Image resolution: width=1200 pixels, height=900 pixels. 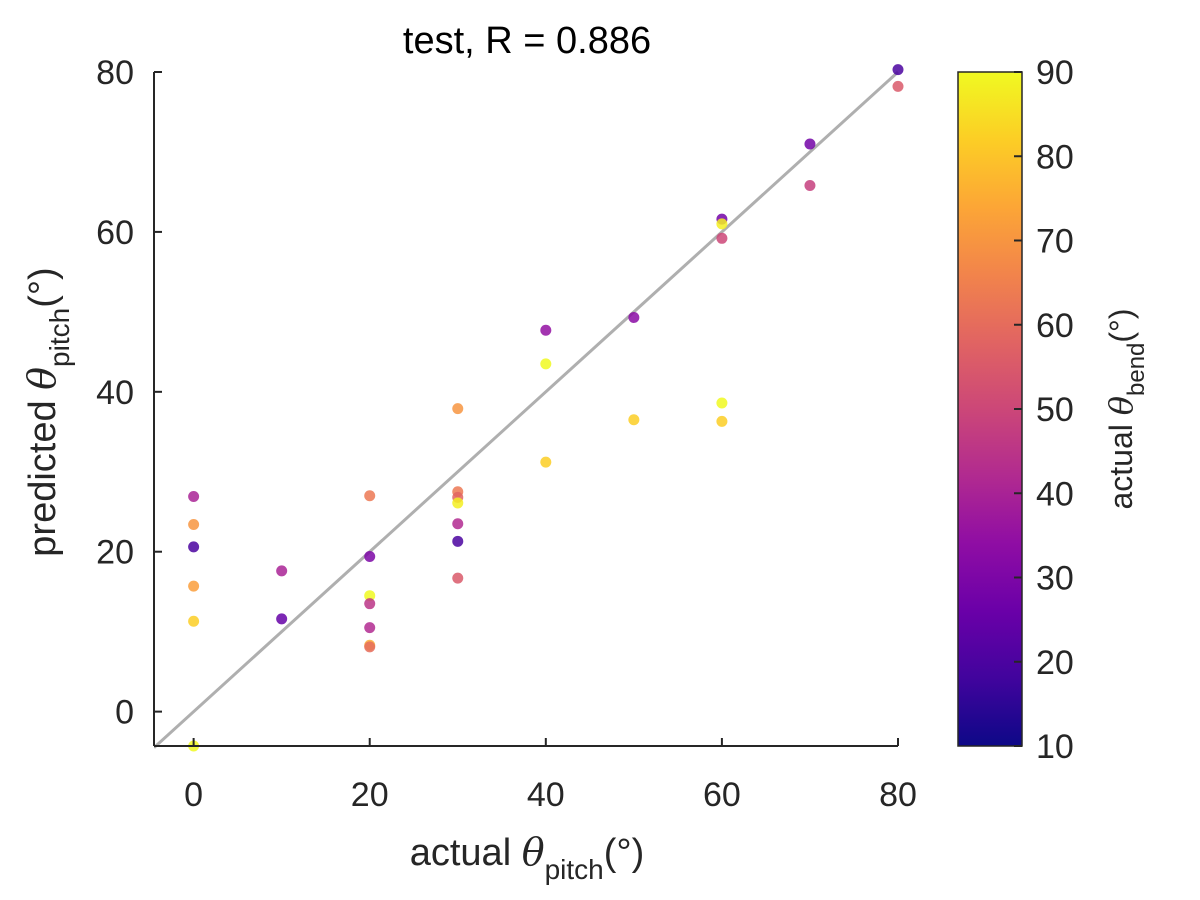 What do you see at coordinates (990, 409) in the screenshot?
I see `colorbar-gradient` at bounding box center [990, 409].